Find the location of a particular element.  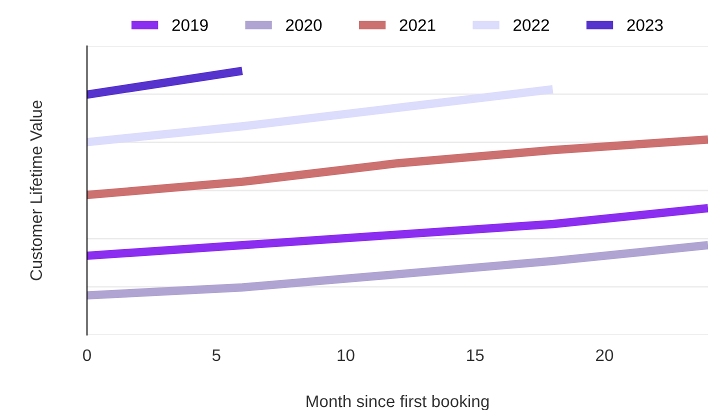

x-tick-label: 0 is located at coordinates (87, 355).